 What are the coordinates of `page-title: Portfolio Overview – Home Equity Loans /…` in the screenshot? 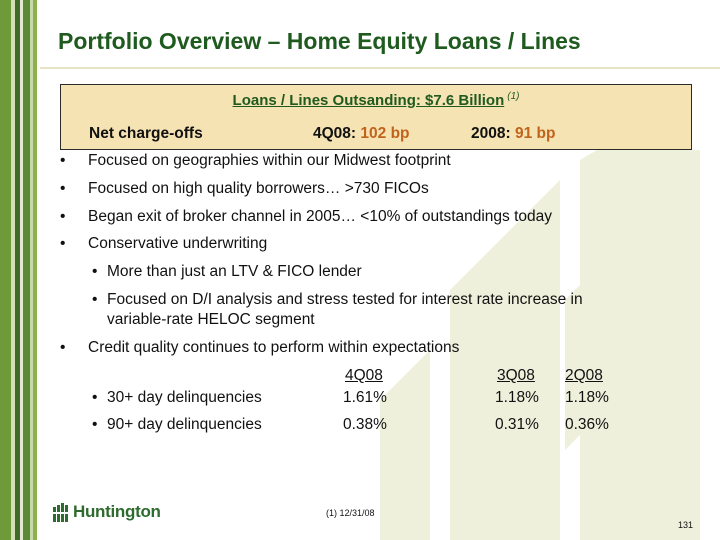 It's located at (319, 41).